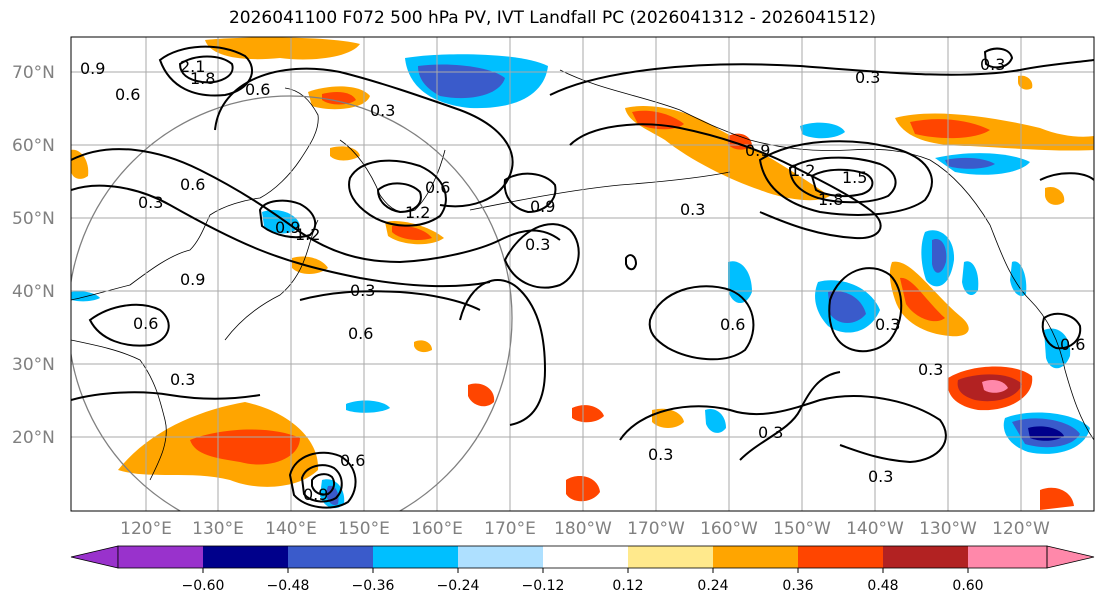  What do you see at coordinates (627, 586) in the screenshot?
I see `colorbar-tick-label: 0.12` at bounding box center [627, 586].